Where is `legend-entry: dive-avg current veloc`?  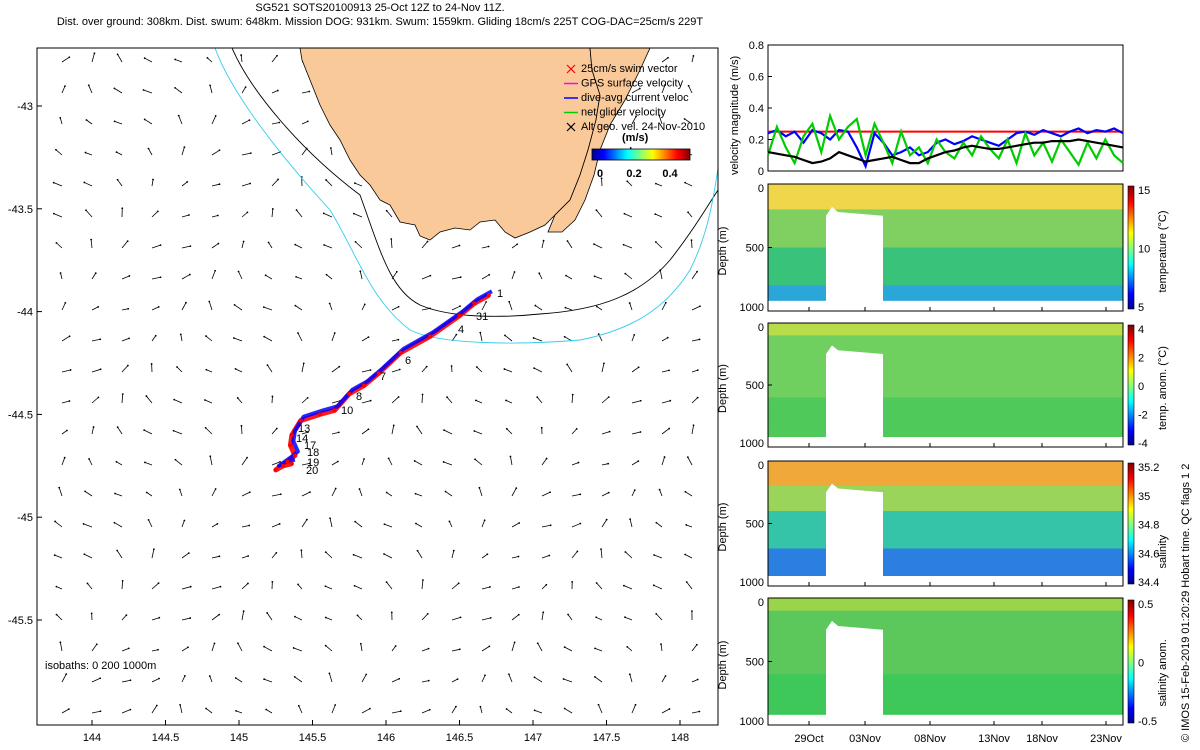
legend-entry: dive-avg current veloc is located at coordinates (635, 98).